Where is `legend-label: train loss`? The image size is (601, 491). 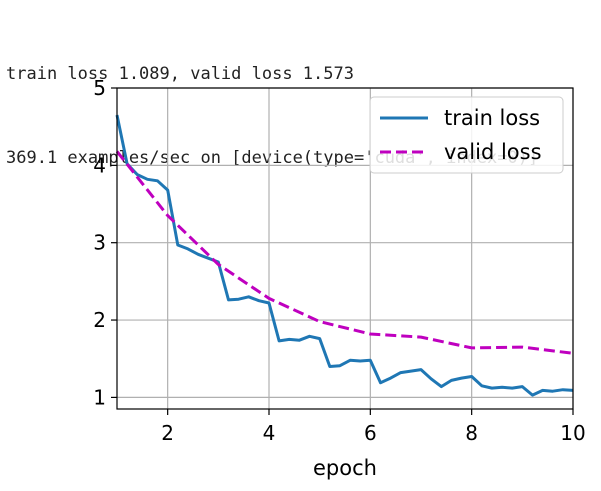
legend-label: train loss is located at coordinates (492, 118).